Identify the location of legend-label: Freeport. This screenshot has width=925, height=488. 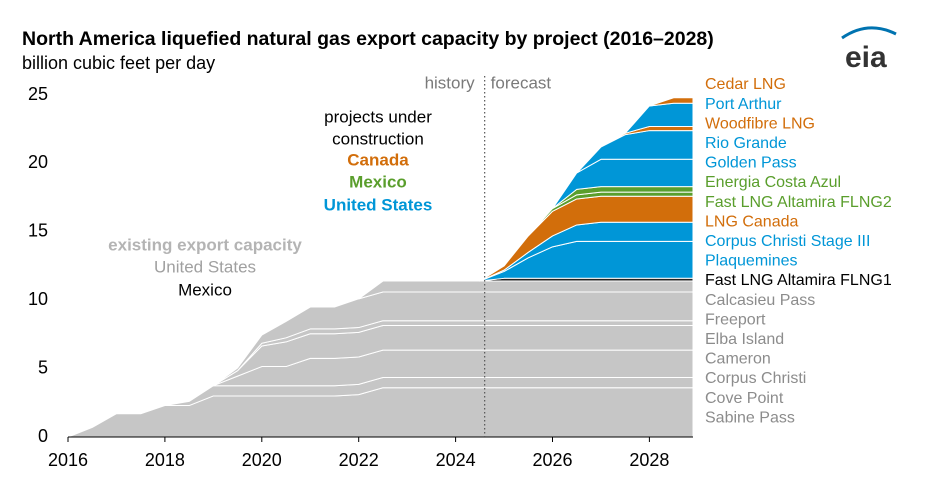
(735, 319).